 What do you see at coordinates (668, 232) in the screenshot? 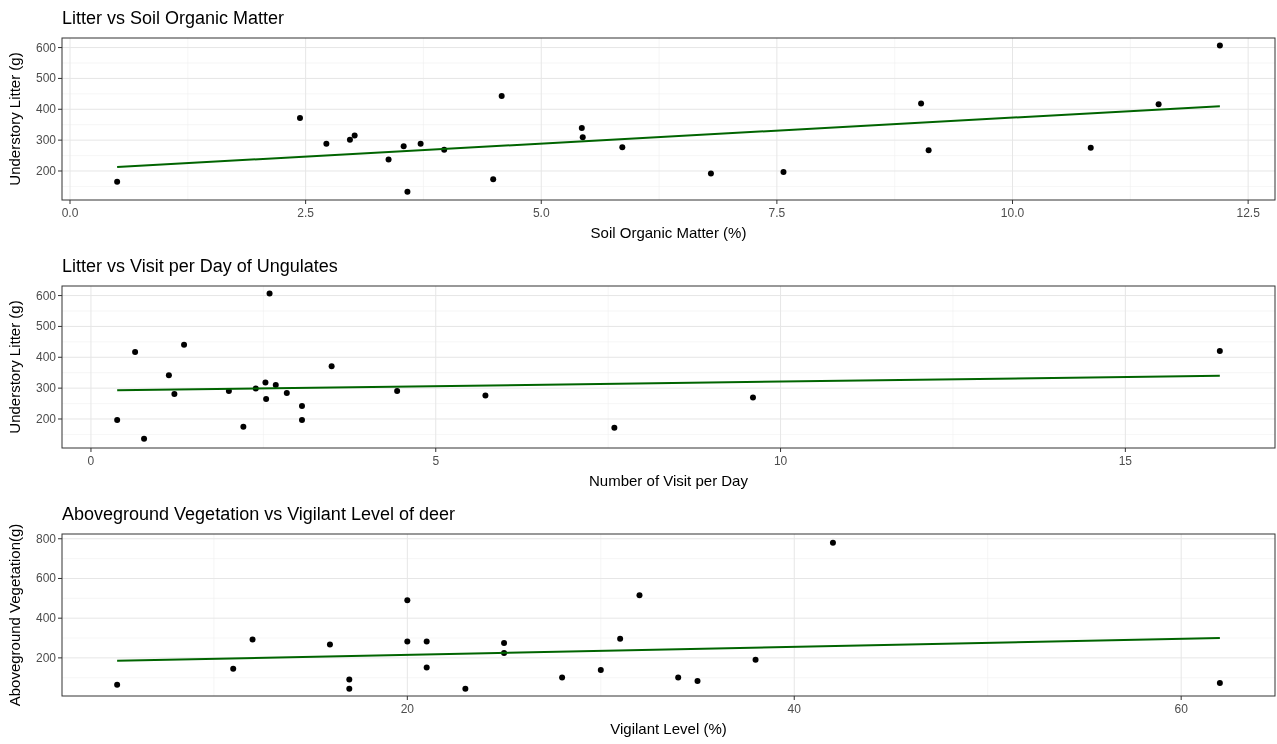
I see `x-axis-title: Soil Organic Matter (%)` at bounding box center [668, 232].